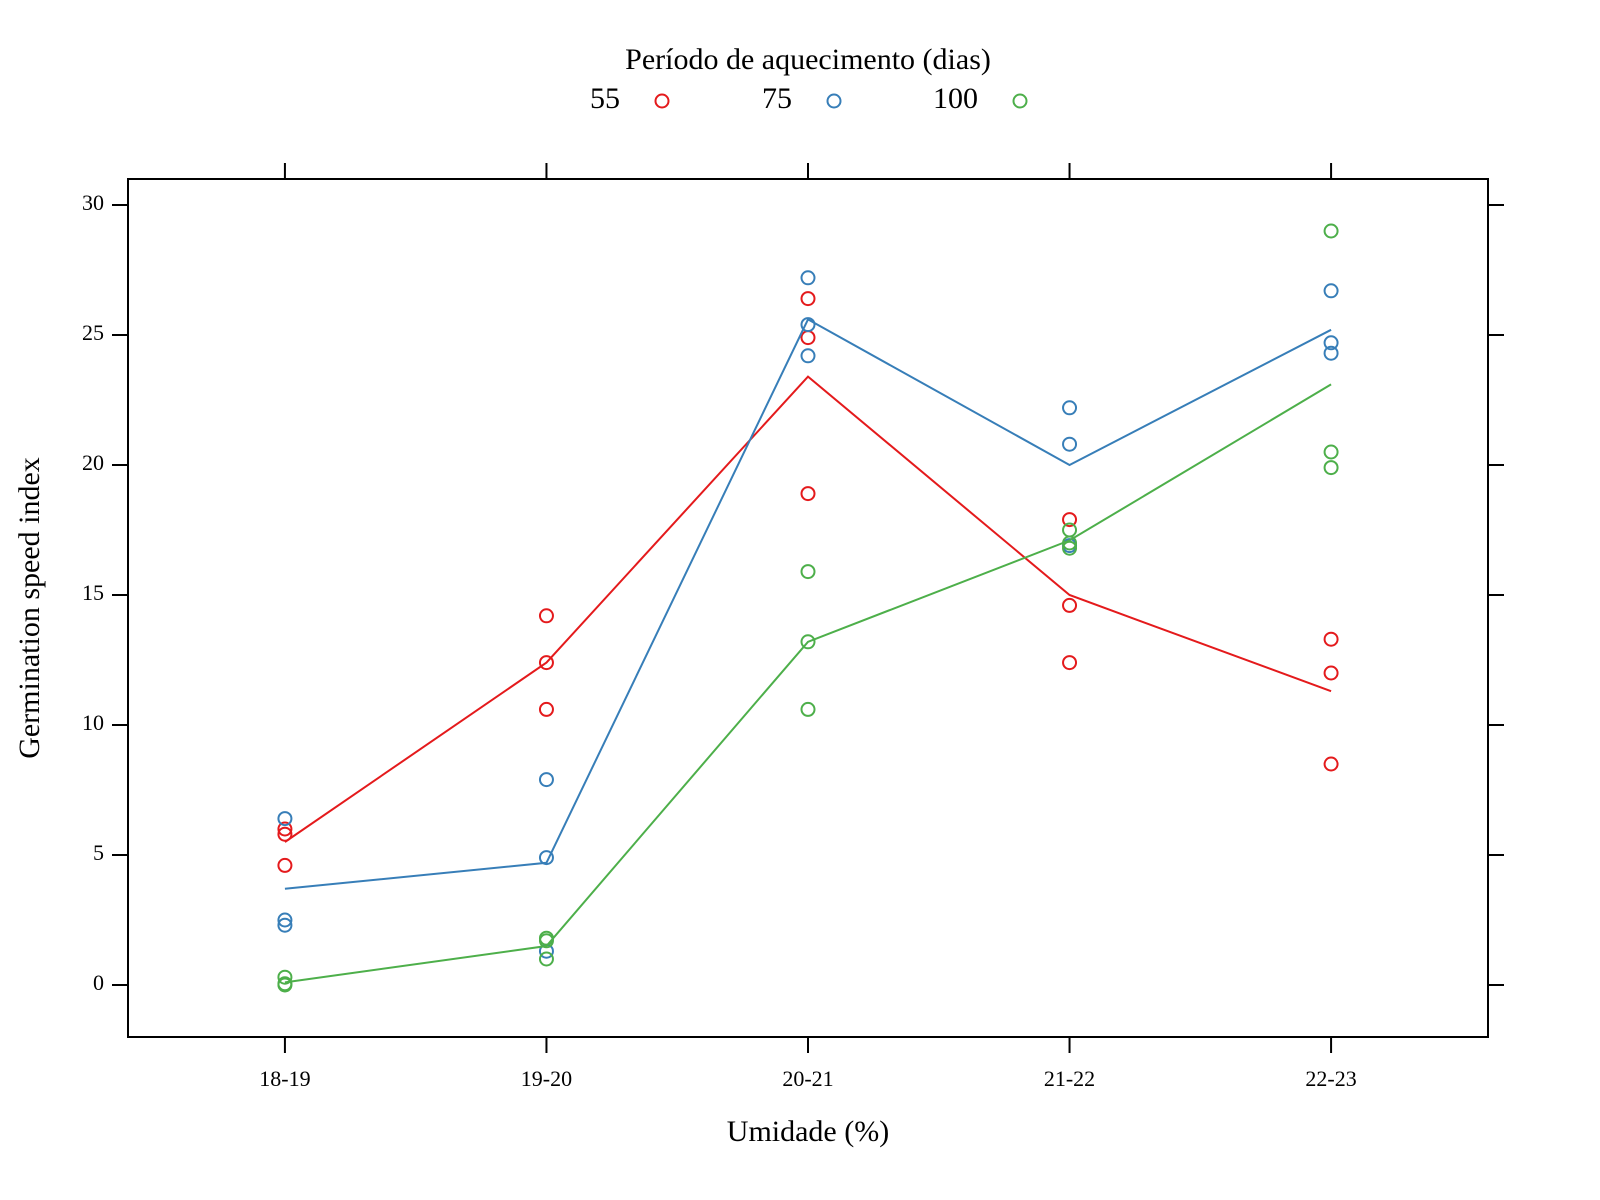 The image size is (1600, 1200). Describe the element at coordinates (93, 722) in the screenshot. I see `y-tick-label: 10` at that location.